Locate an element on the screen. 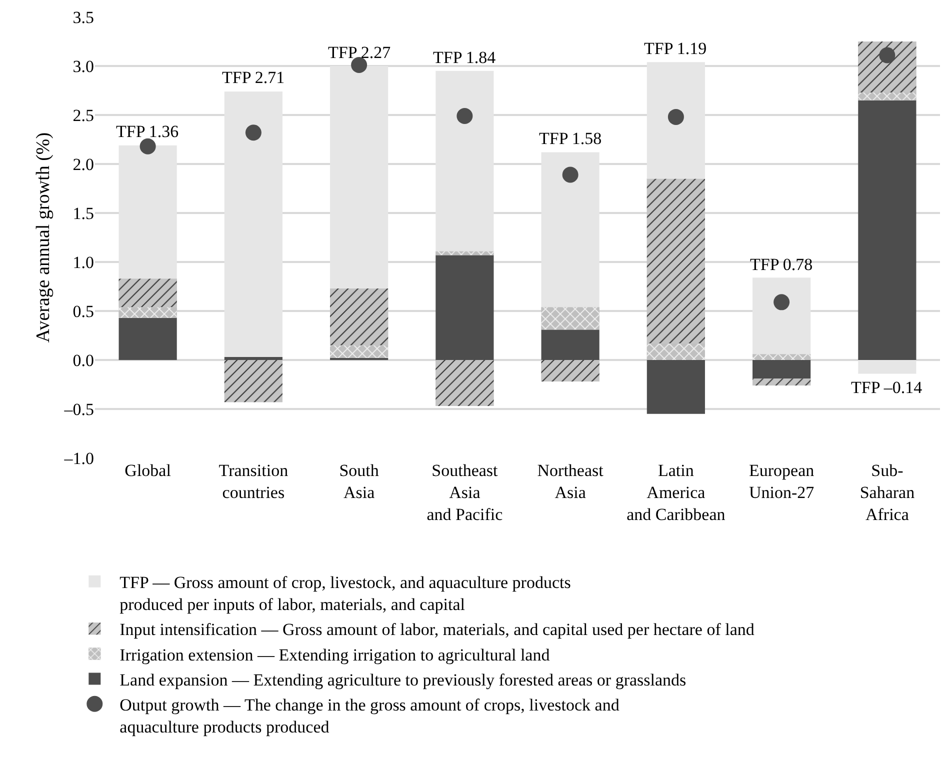 The width and height of the screenshot is (945, 774). legend-label: Irrigation extension — Extending irrigation to agricultural land is located at coordinates (335, 654).